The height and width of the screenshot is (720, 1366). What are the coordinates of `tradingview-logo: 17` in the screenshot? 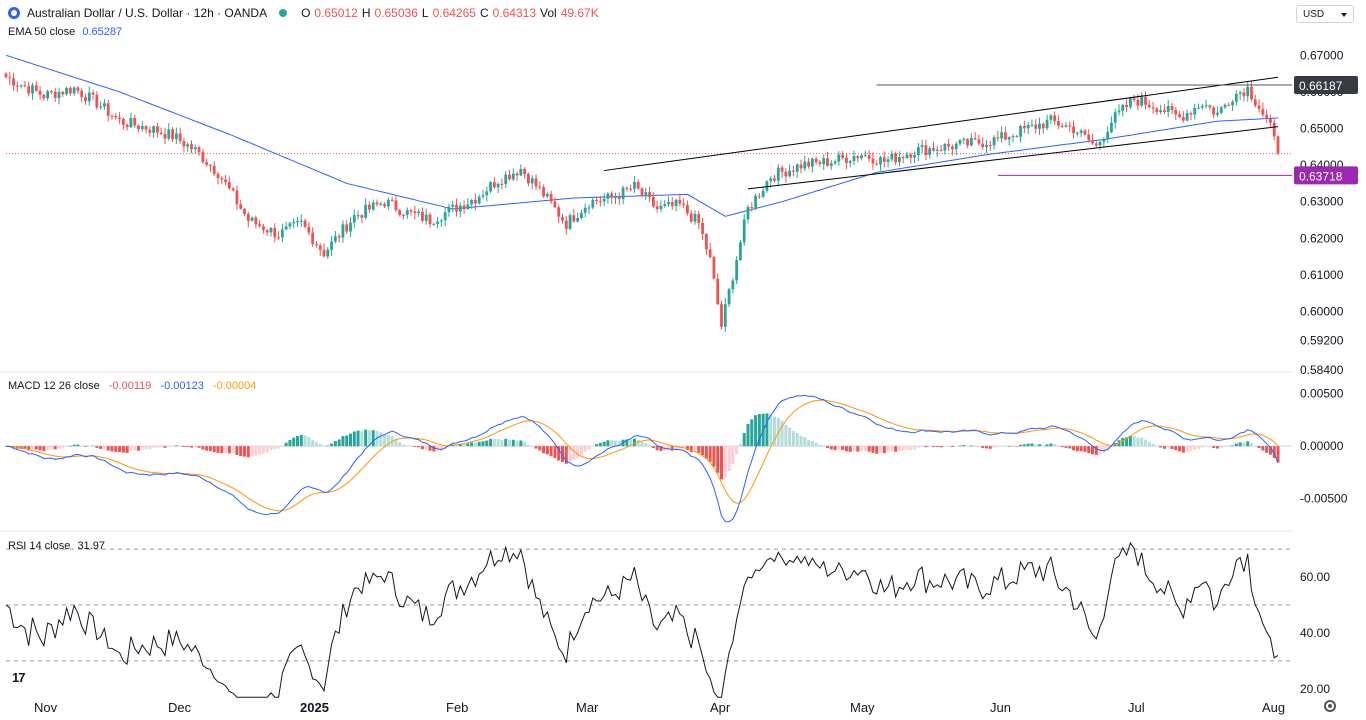 It's located at (19, 677).